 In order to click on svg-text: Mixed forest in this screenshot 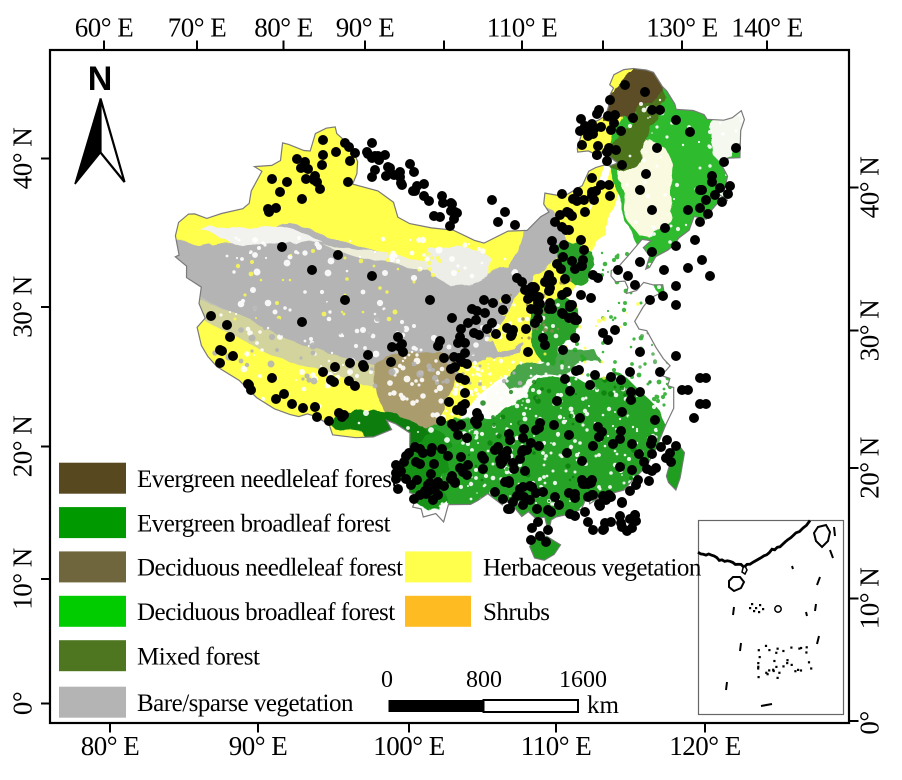, I will do `click(198, 657)`.